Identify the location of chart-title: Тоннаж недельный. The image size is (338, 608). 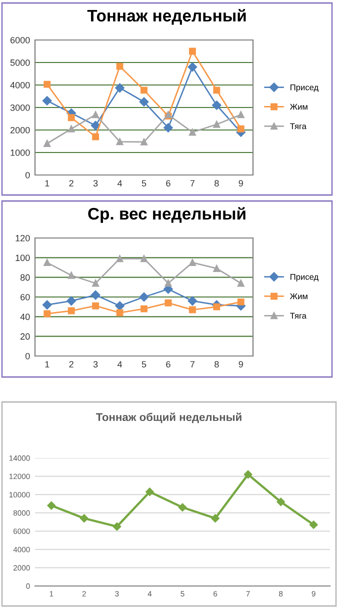
(166, 17).